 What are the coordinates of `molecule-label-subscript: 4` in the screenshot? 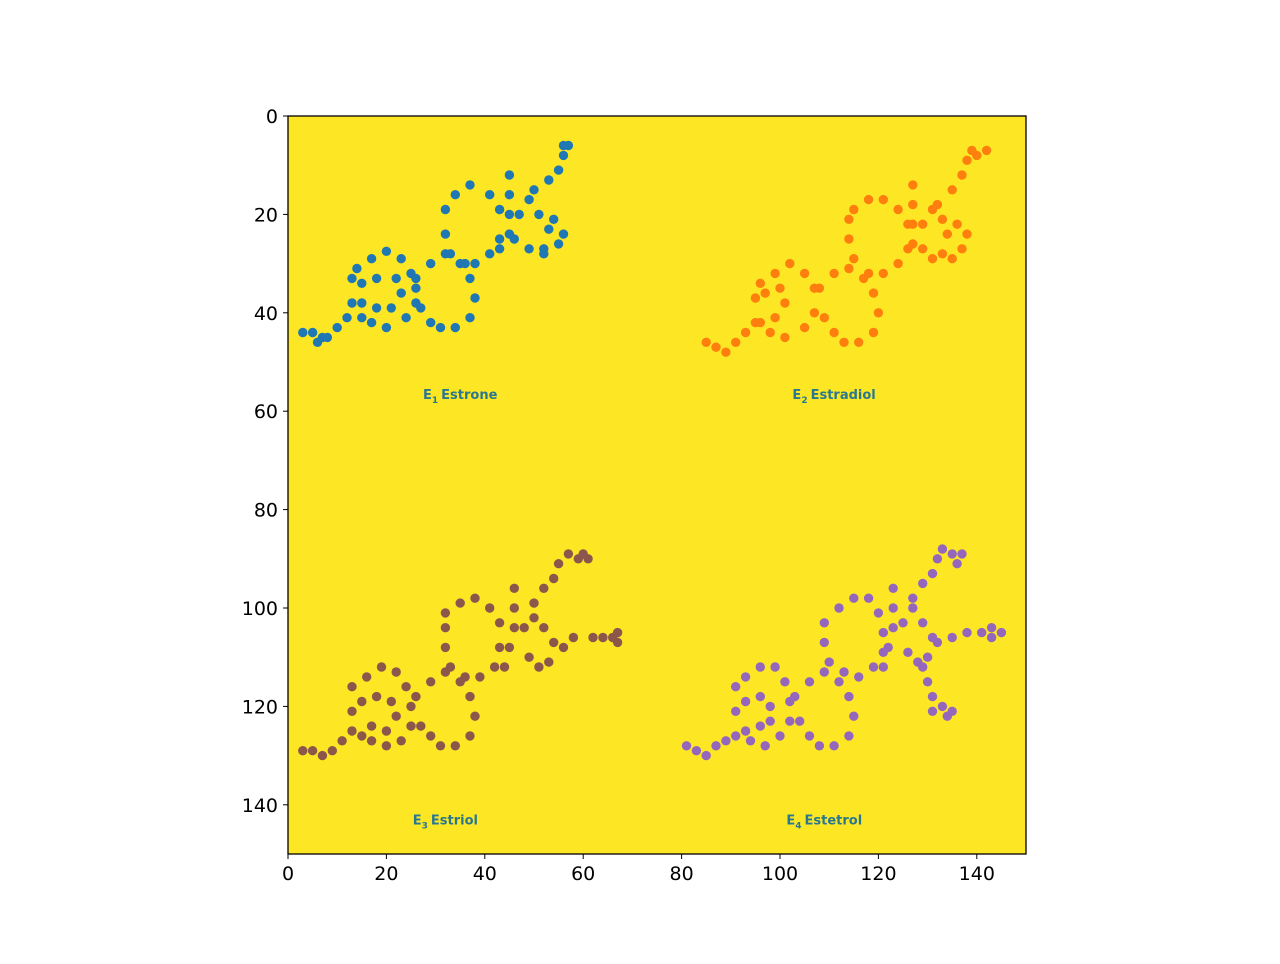 It's located at (798, 827).